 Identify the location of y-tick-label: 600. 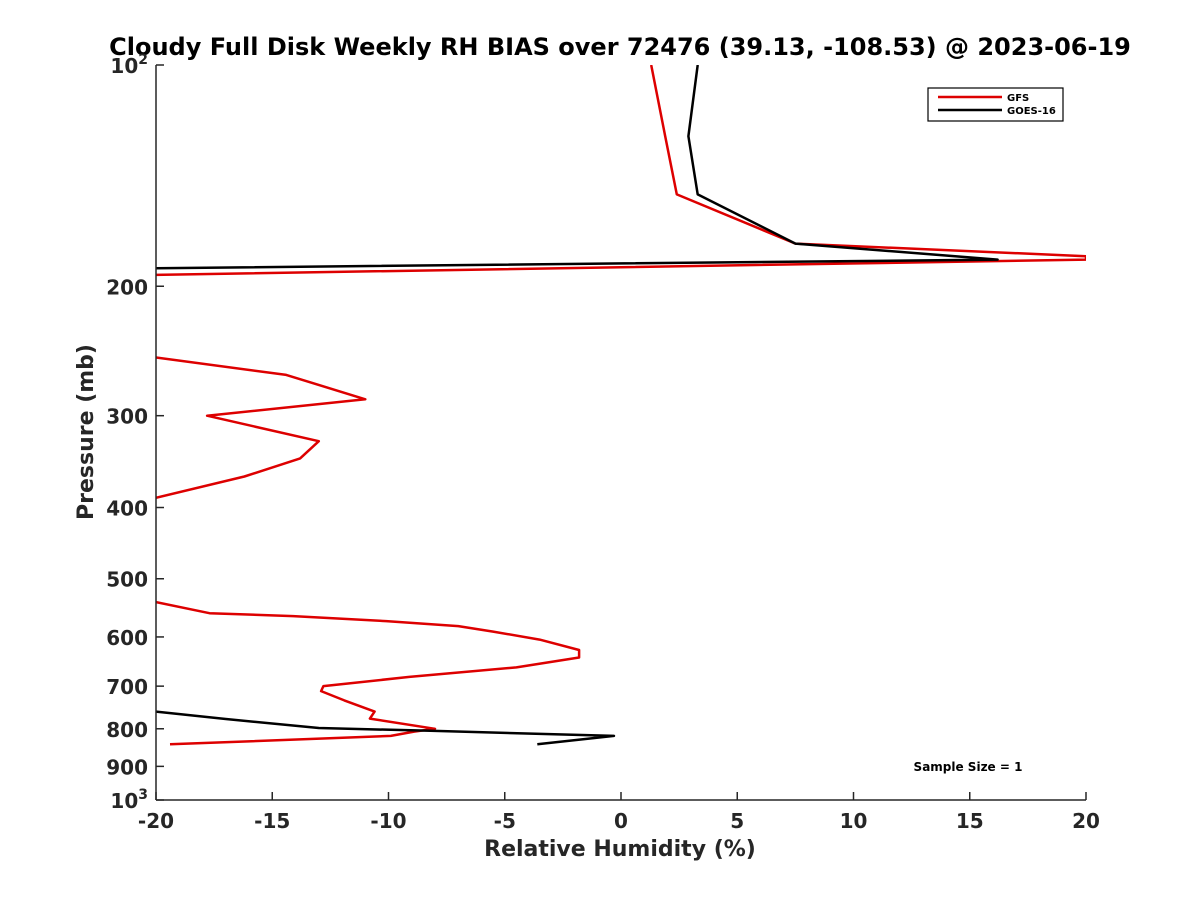
(127, 638).